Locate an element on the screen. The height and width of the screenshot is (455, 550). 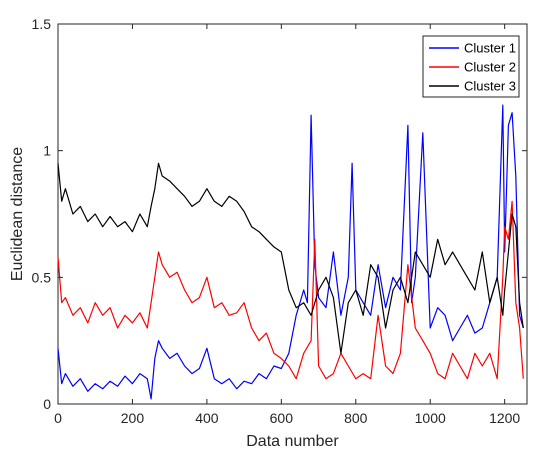
legend-label-1: Cluster 1 is located at coordinates (490, 48).